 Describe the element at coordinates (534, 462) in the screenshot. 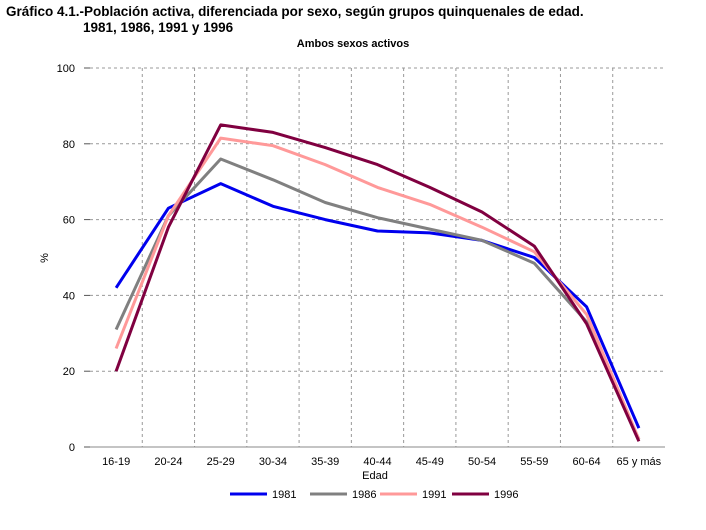

I see `x-tick-label: 55-59` at that location.